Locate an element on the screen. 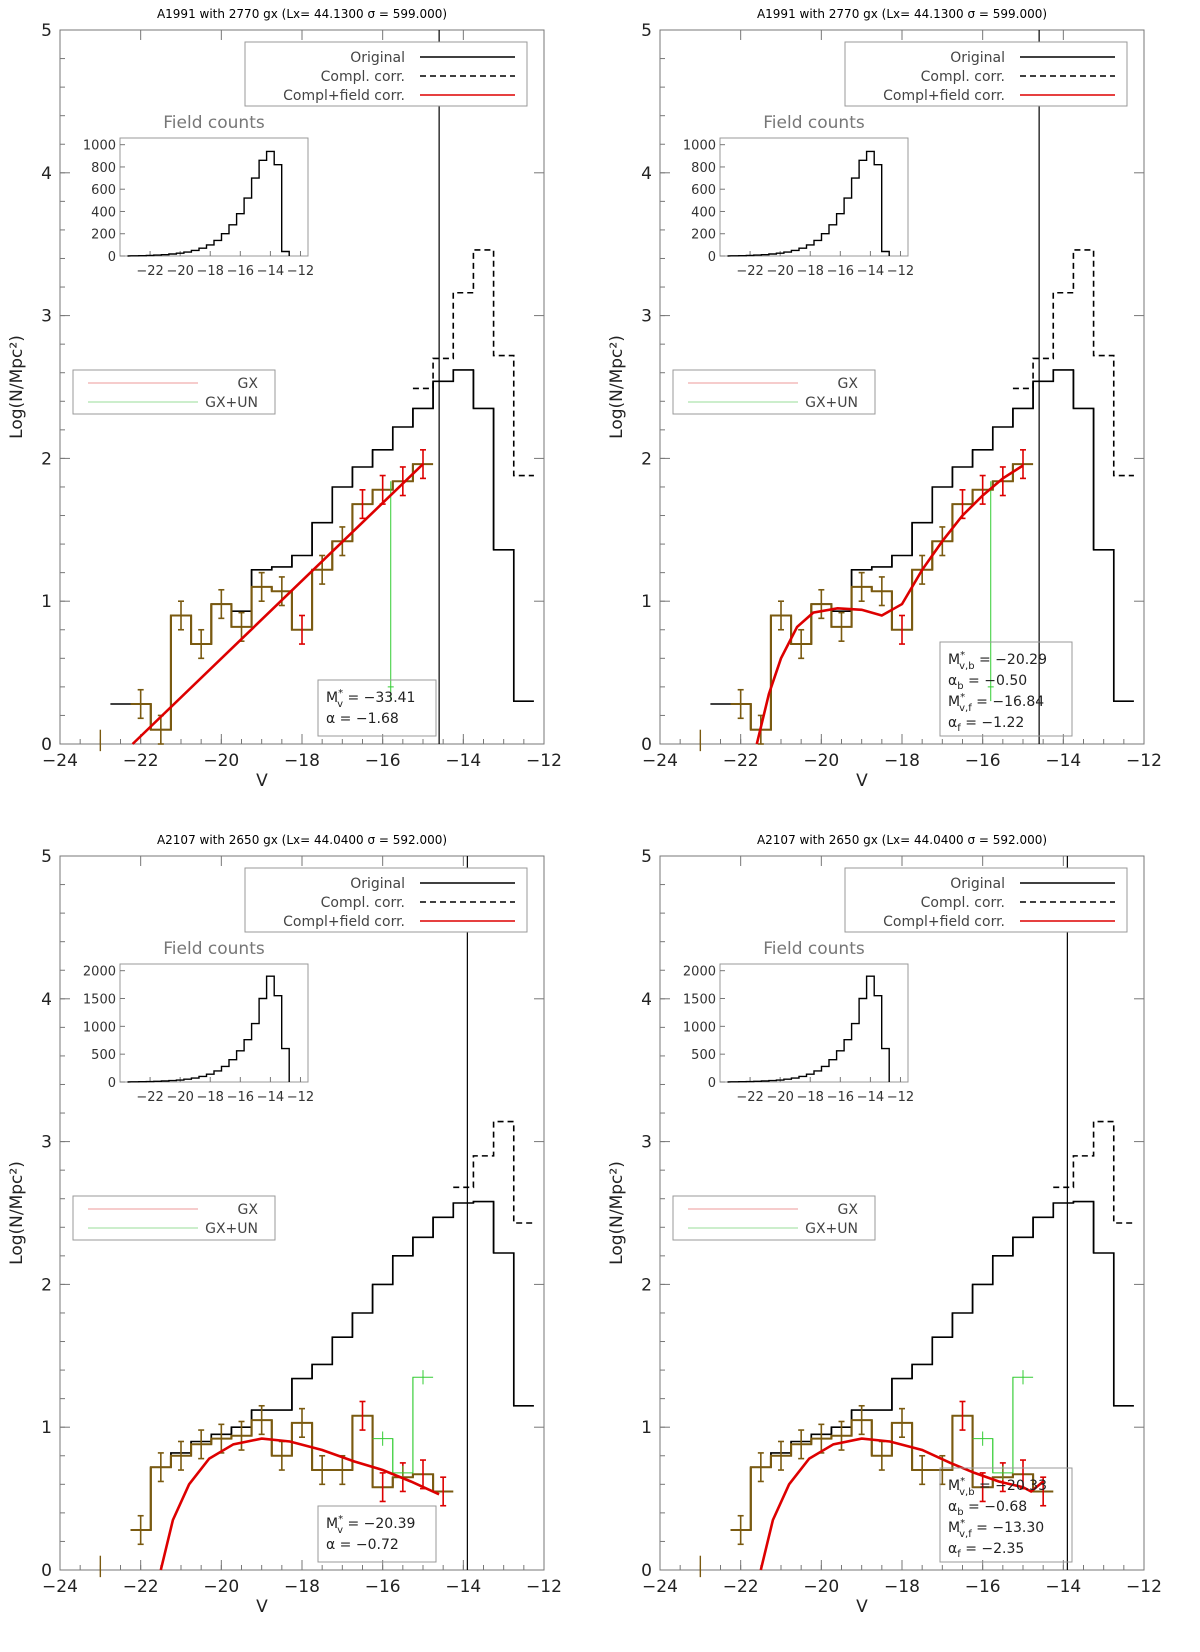 Image resolution: width=1200 pixels, height=1652 pixels. x-tick-label: −24 is located at coordinates (660, 761).